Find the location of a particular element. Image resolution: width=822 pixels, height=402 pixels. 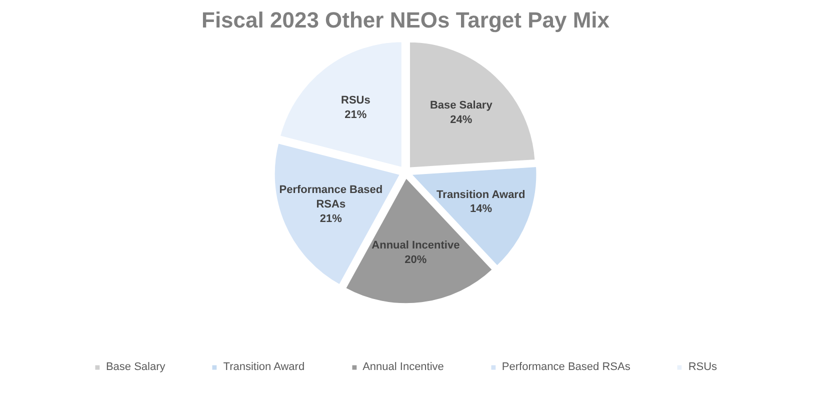

data-label: 20% is located at coordinates (415, 260).